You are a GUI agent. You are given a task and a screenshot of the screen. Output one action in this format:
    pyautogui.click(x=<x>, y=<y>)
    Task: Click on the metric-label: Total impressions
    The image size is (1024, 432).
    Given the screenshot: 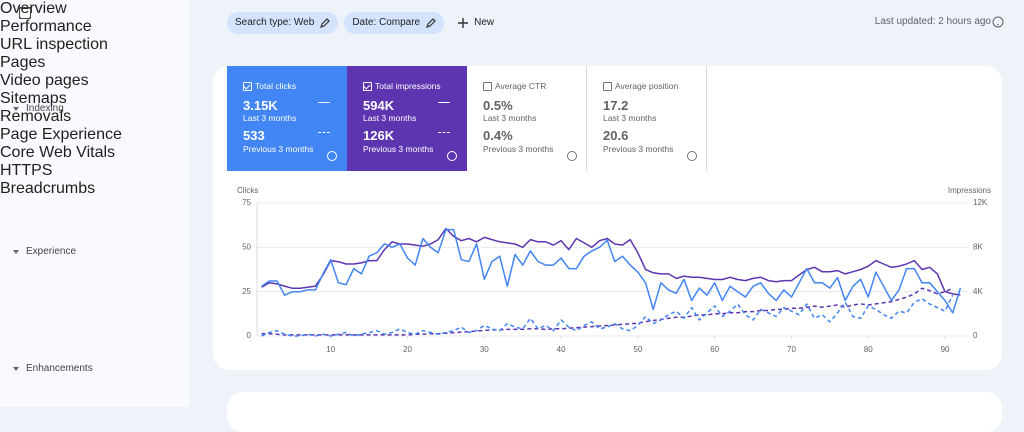 What is the action you would take?
    pyautogui.click(x=408, y=86)
    